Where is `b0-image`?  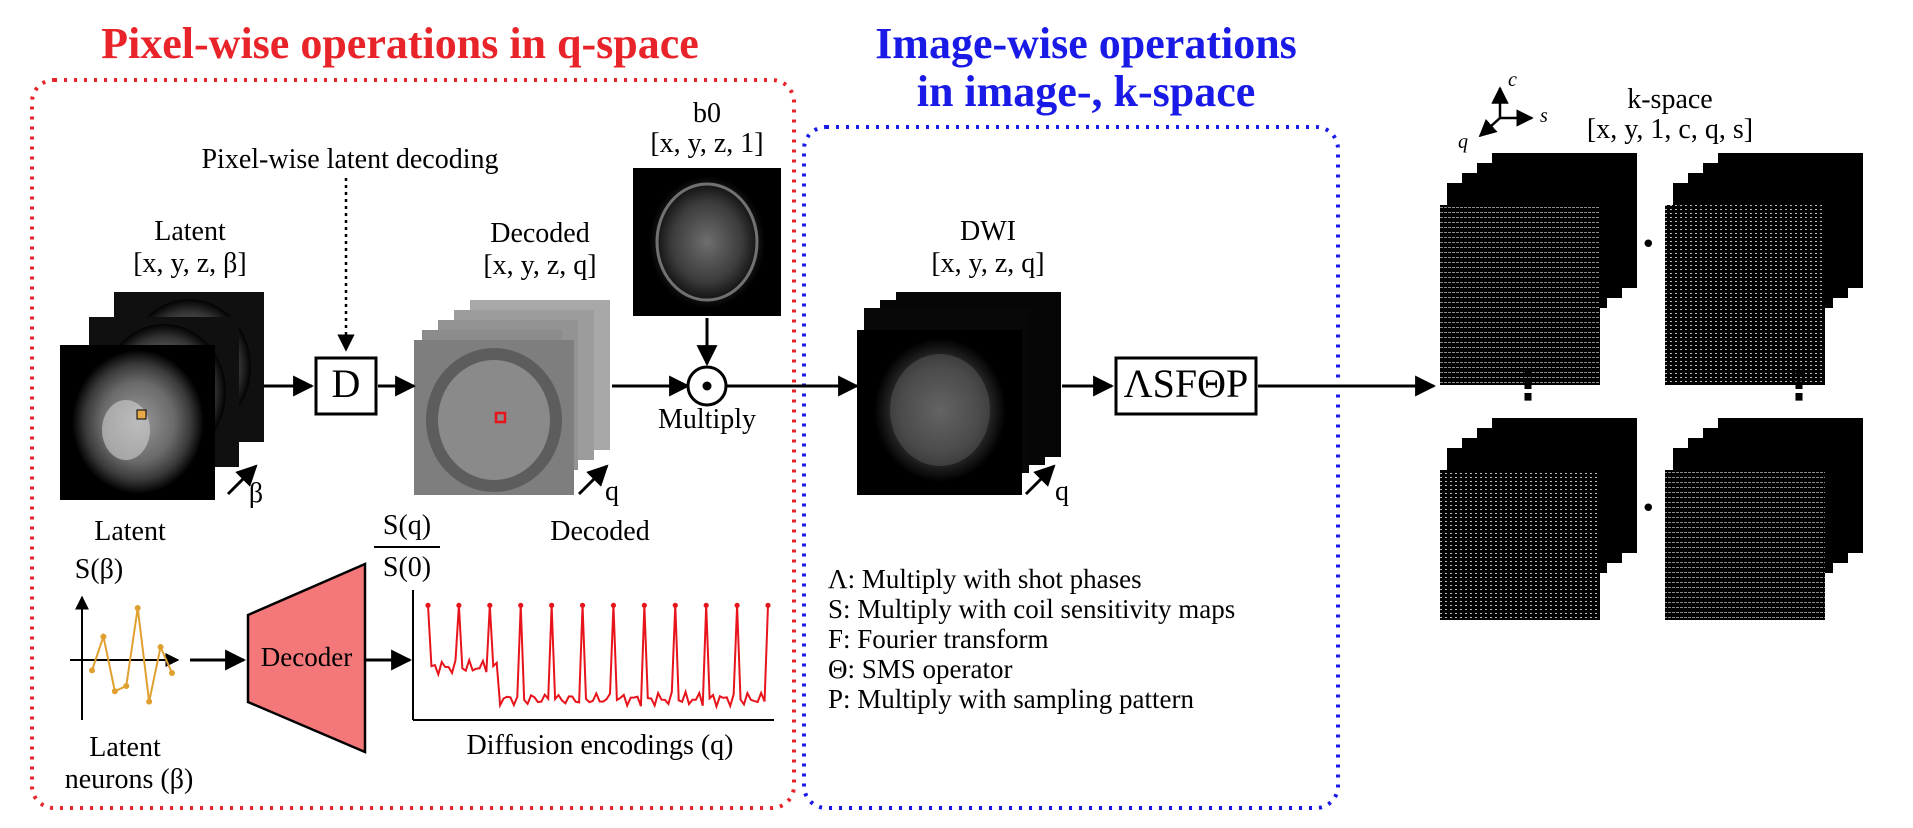
b0-image is located at coordinates (707, 242).